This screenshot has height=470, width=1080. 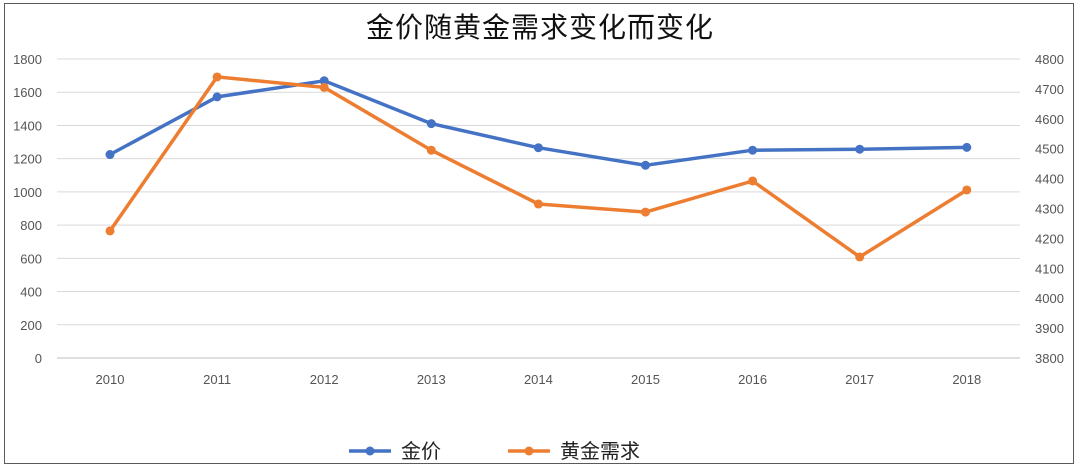 I want to click on left-tick-label: 1200, so click(x=27, y=159).